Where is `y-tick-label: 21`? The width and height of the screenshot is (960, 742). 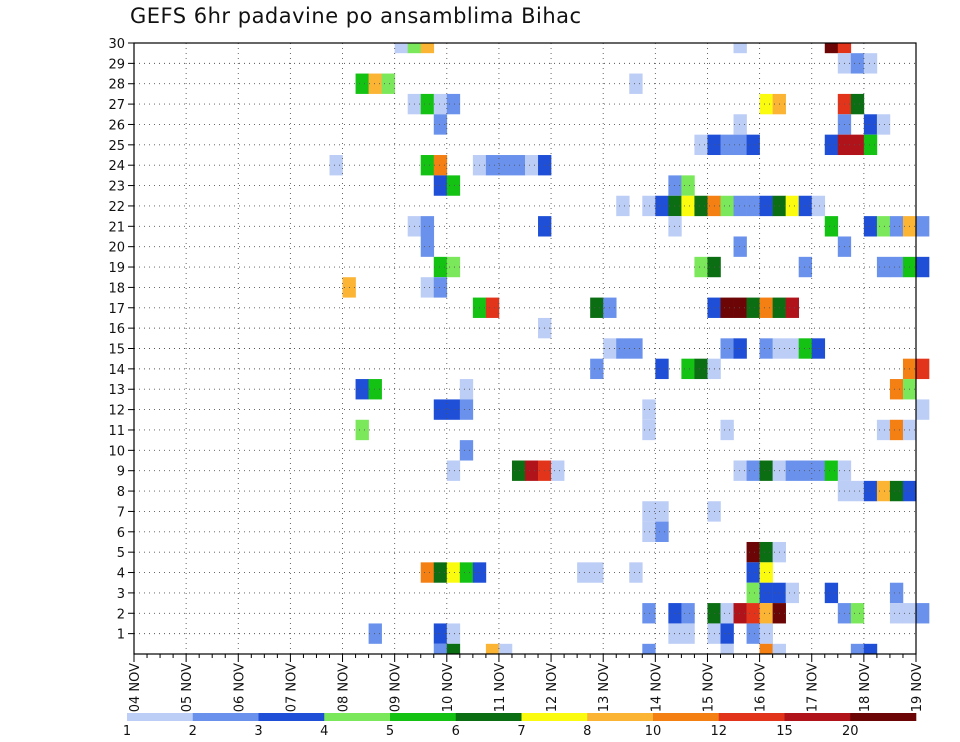 y-tick-label: 21 is located at coordinates (116, 227).